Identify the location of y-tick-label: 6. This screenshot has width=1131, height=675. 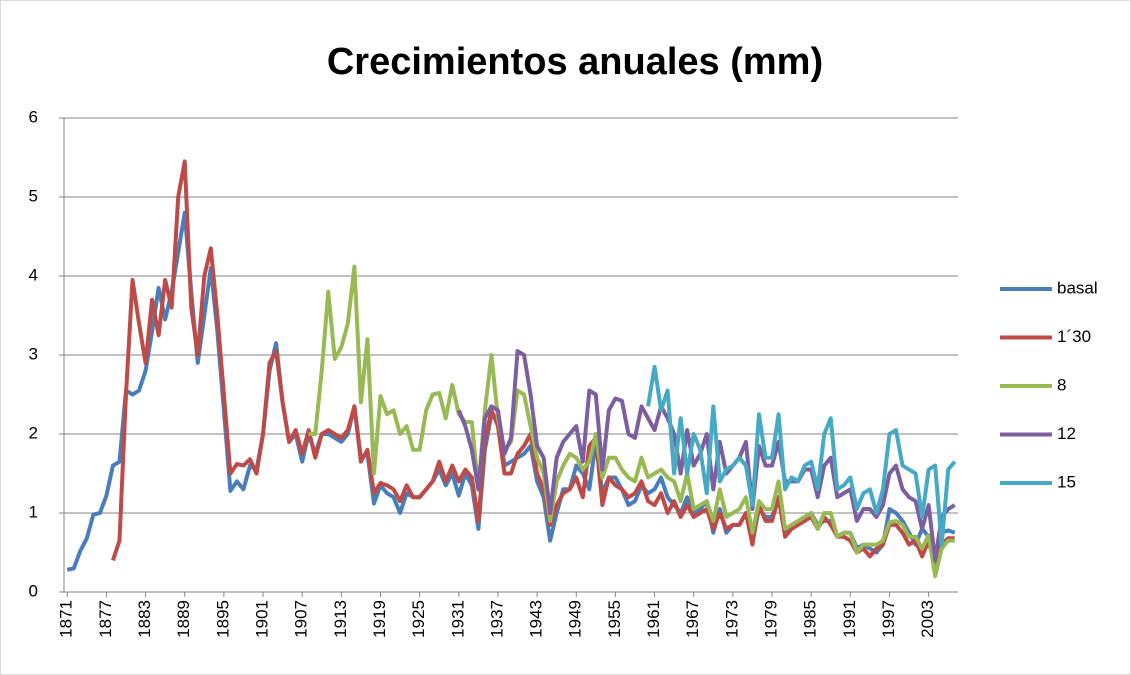
(33, 116).